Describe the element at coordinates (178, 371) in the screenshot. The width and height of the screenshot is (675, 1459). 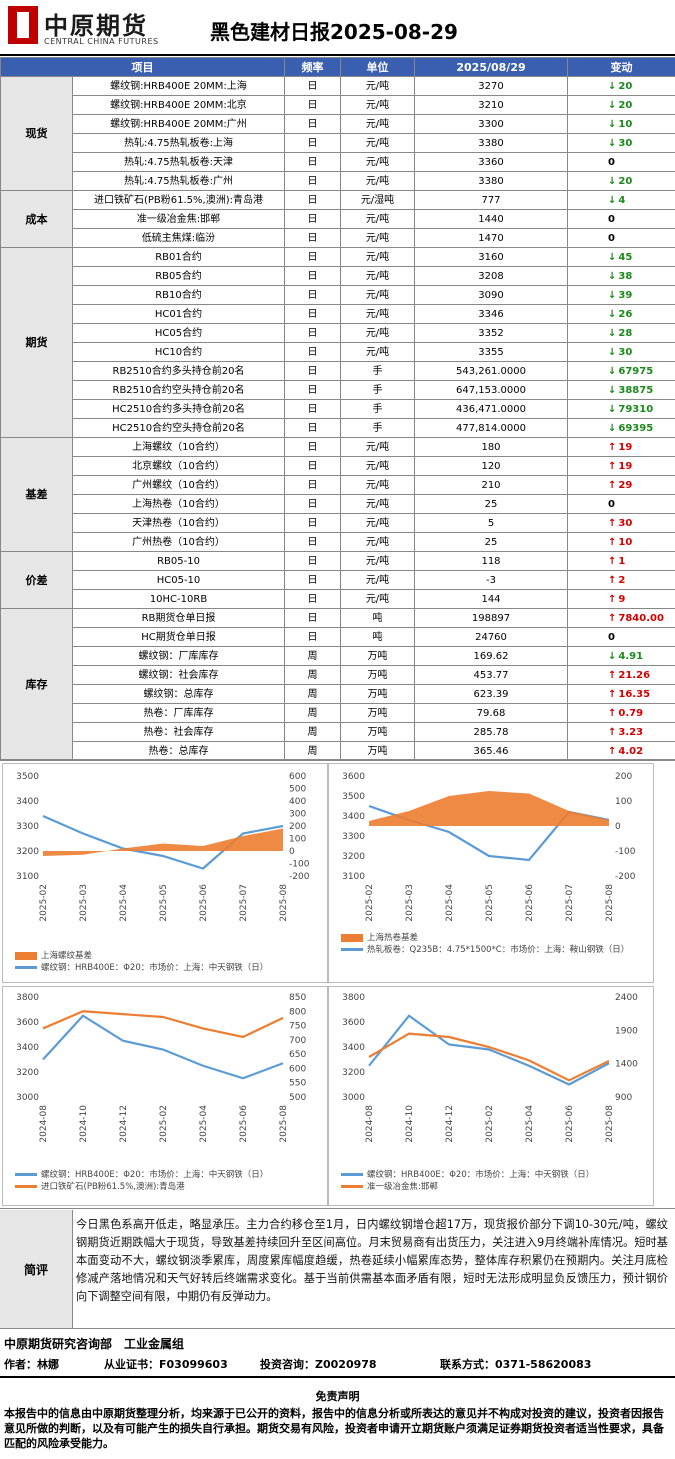
I see `item-cell: RB2510合约多头持仓前20名` at that location.